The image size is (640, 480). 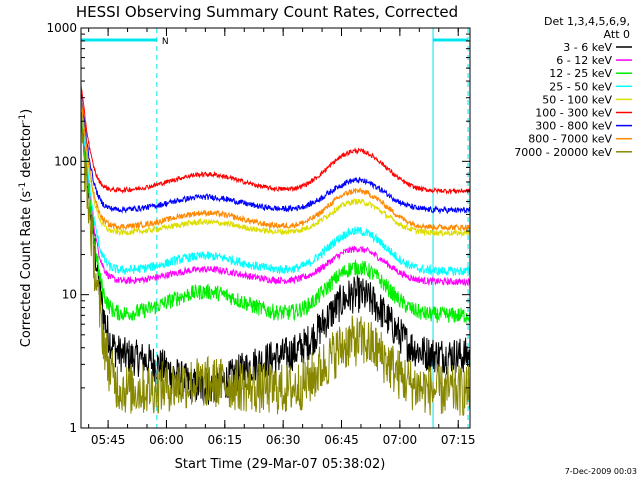 I want to click on legend-label-4: 50 - 100 keV, so click(x=577, y=99).